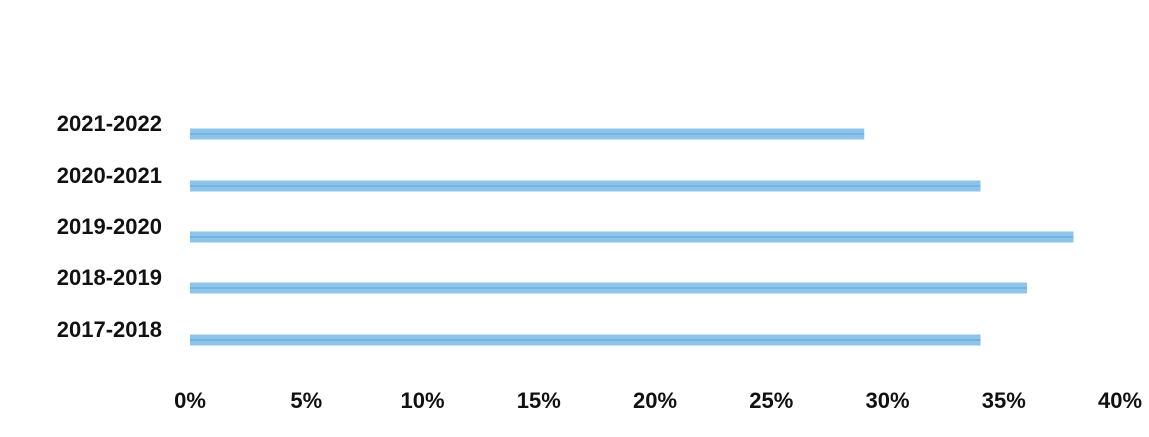 The height and width of the screenshot is (437, 1149). What do you see at coordinates (109, 226) in the screenshot?
I see `category-label-2019-2020: 2019-2020` at bounding box center [109, 226].